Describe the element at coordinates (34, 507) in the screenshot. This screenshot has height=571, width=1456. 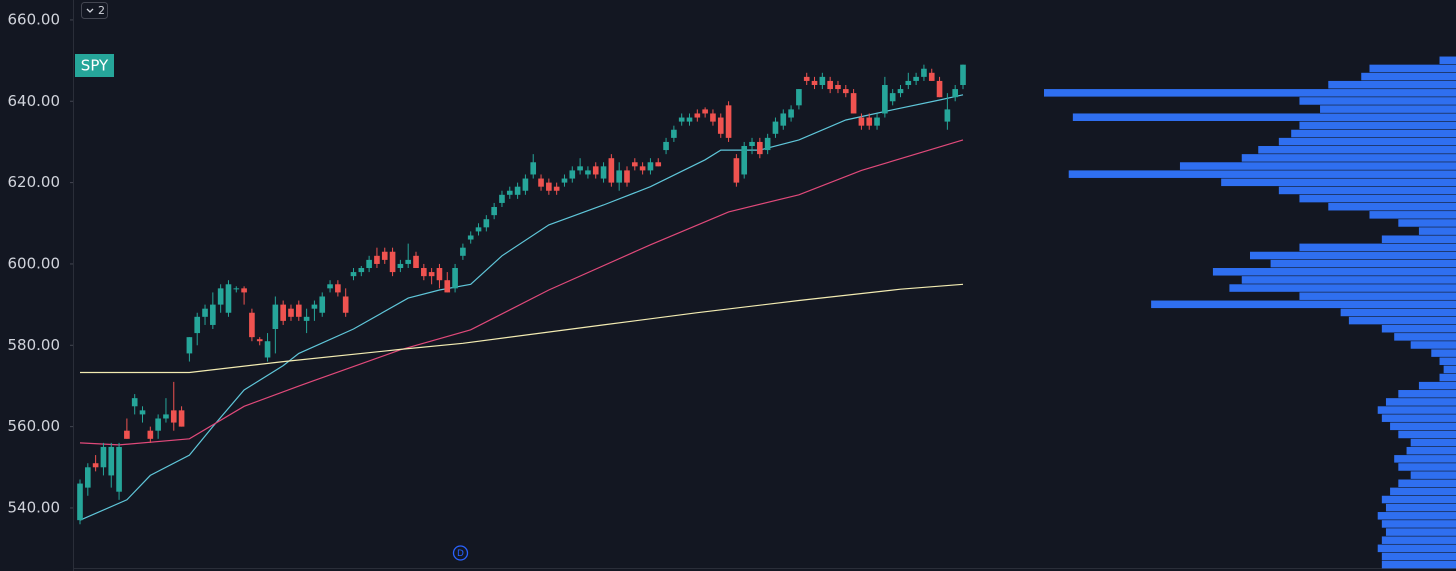
I see `y-tick-label: 540.00` at that location.